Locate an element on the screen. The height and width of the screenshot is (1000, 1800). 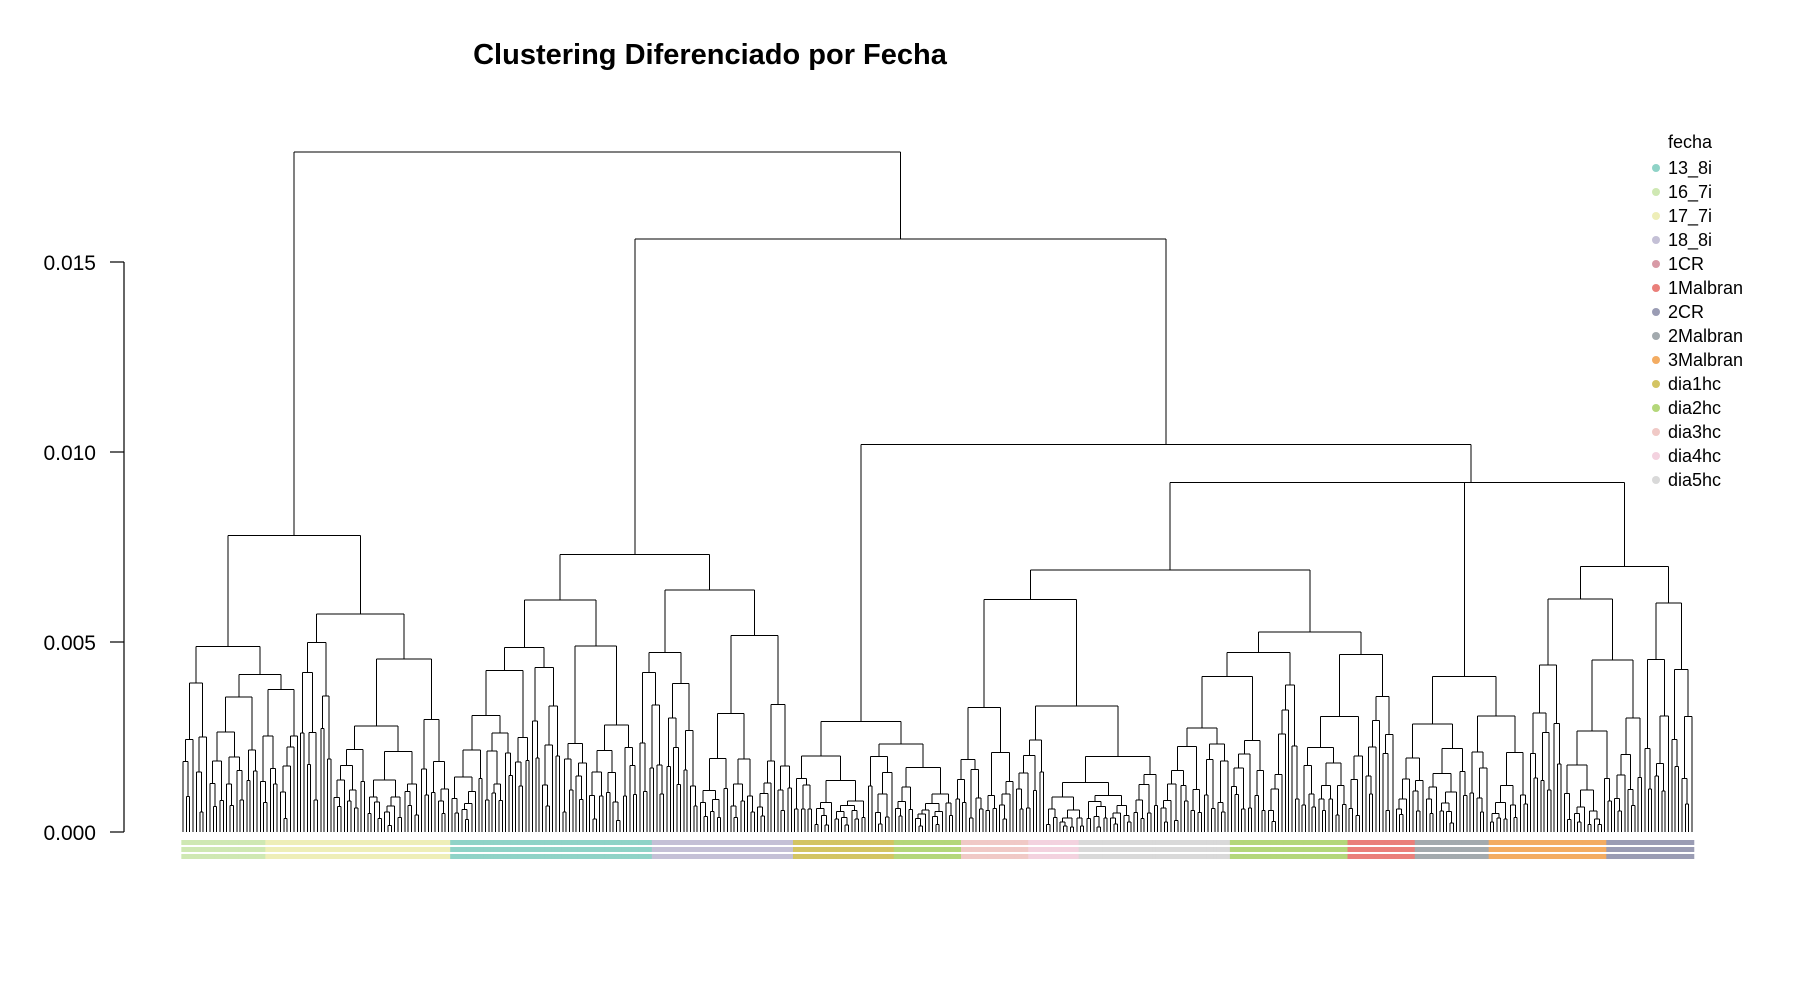
legend-label: 2CR is located at coordinates (1686, 312).